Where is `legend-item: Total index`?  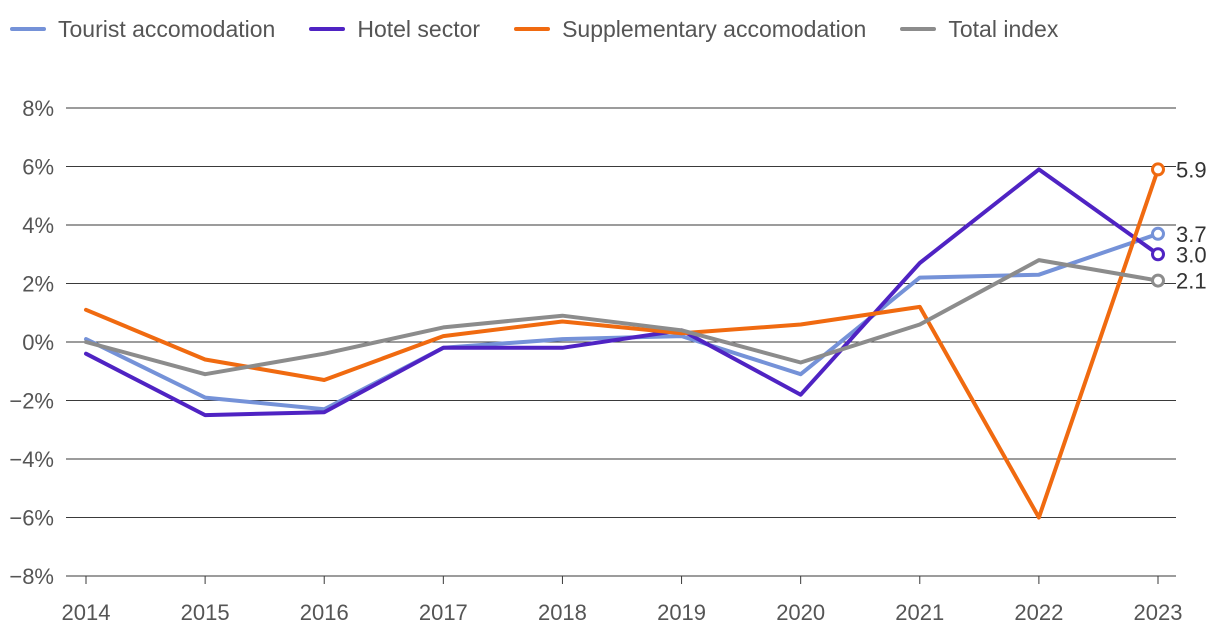 legend-item: Total index is located at coordinates (979, 29).